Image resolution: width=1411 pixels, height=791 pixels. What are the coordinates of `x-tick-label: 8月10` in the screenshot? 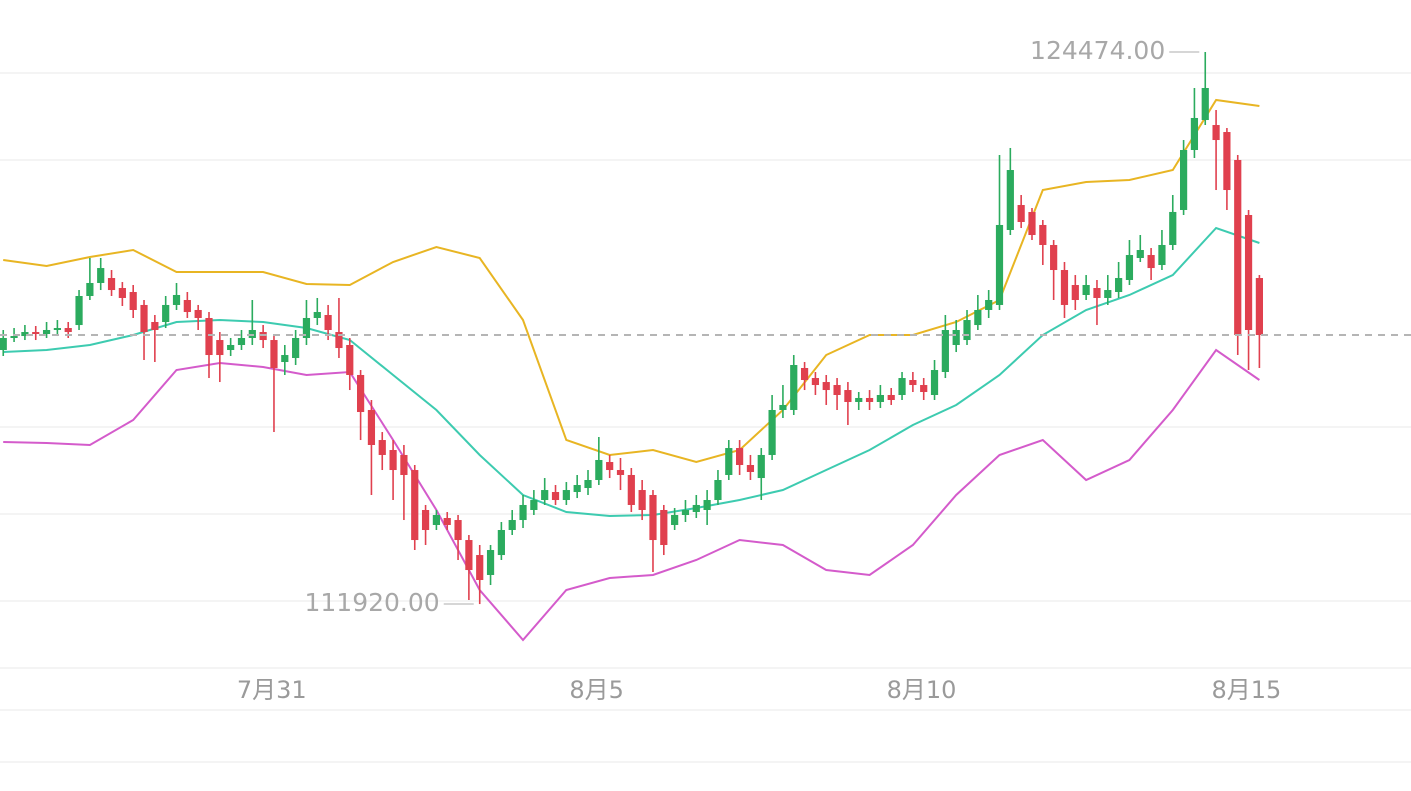 It's located at (922, 690).